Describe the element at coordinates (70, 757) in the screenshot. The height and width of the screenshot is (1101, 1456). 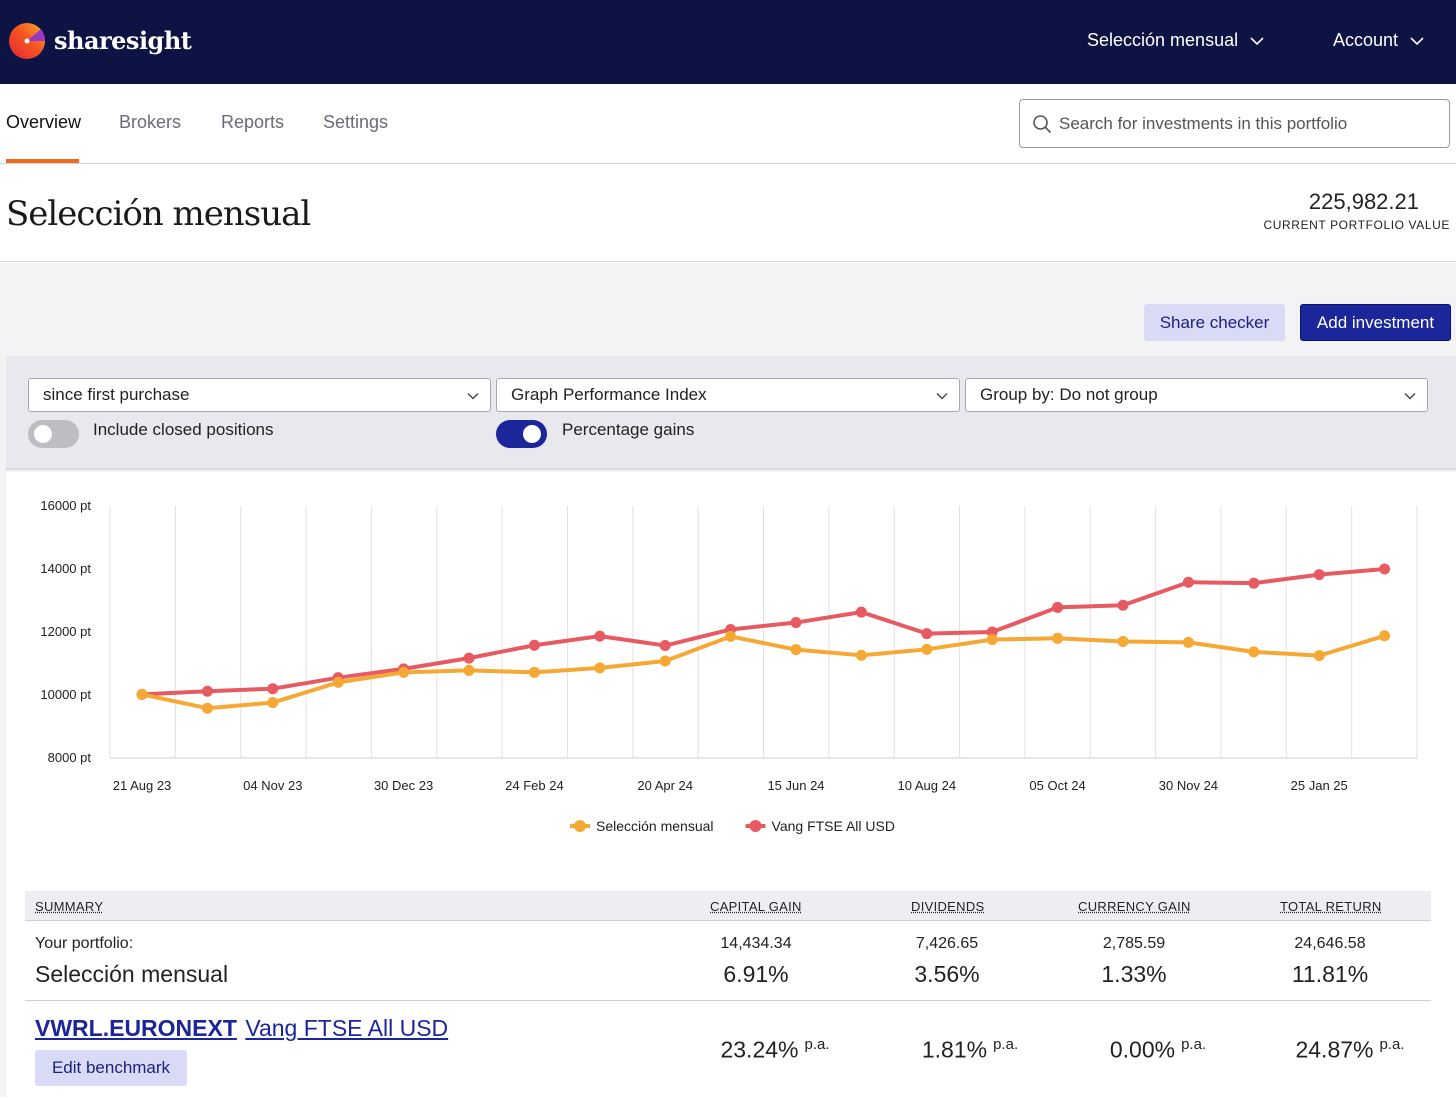
I see `y-tick-label: 8000 pt` at that location.